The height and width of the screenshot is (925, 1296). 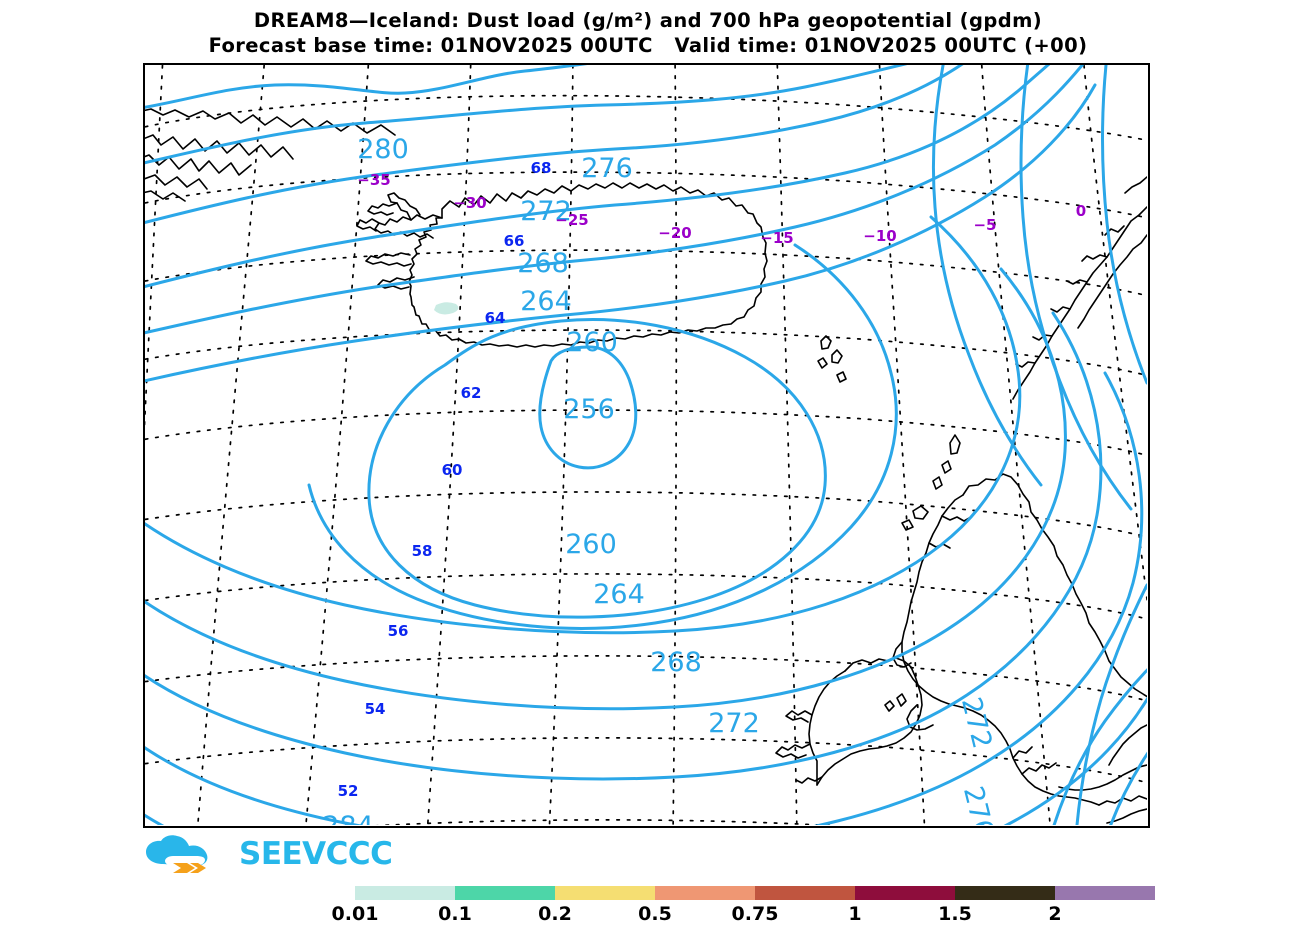 I want to click on svg-text: −10, so click(x=879, y=236).